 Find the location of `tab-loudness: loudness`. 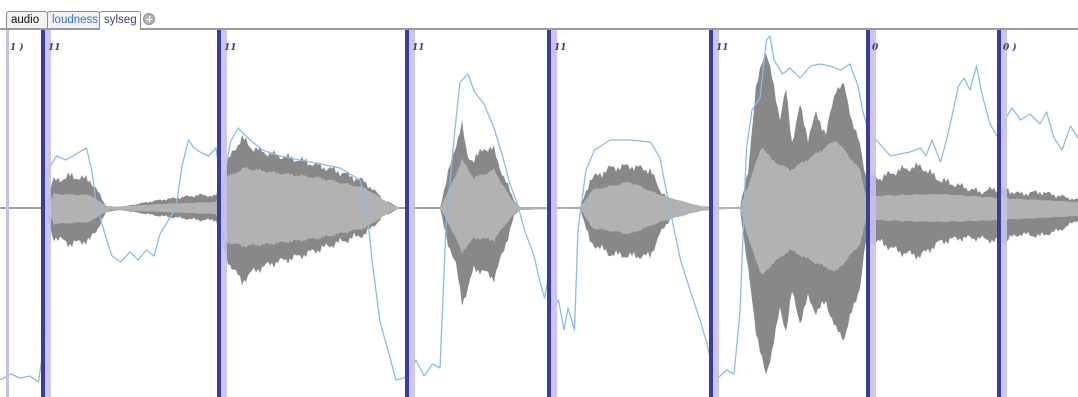

tab-loudness: loudness is located at coordinates (73, 19).